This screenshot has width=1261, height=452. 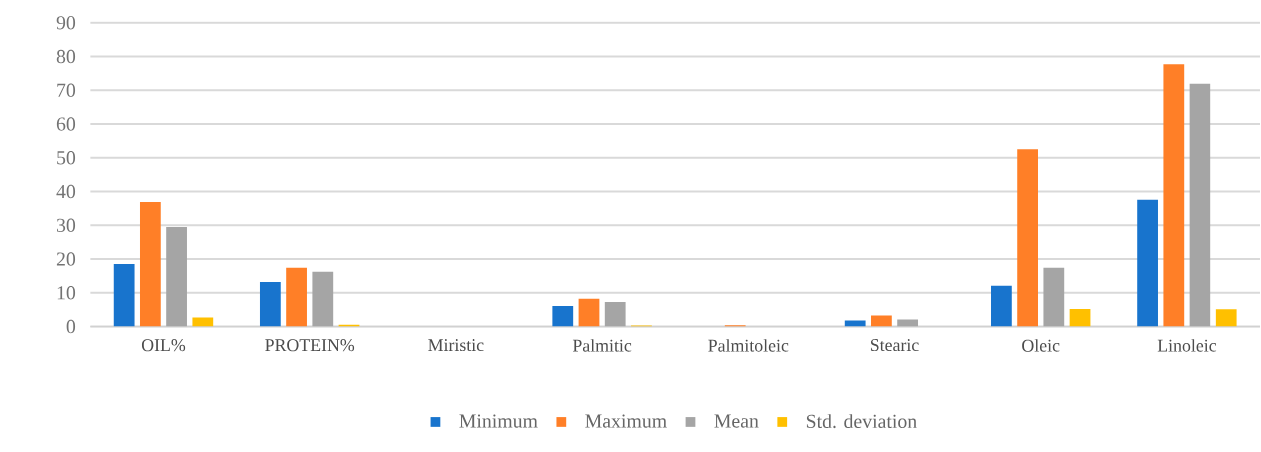 I want to click on x-tick-label: Miristic, so click(x=456, y=345).